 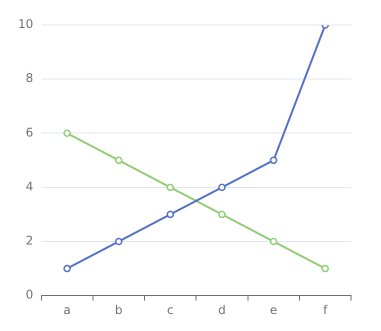 What do you see at coordinates (26, 24) in the screenshot?
I see `y-tick-label: 10` at bounding box center [26, 24].